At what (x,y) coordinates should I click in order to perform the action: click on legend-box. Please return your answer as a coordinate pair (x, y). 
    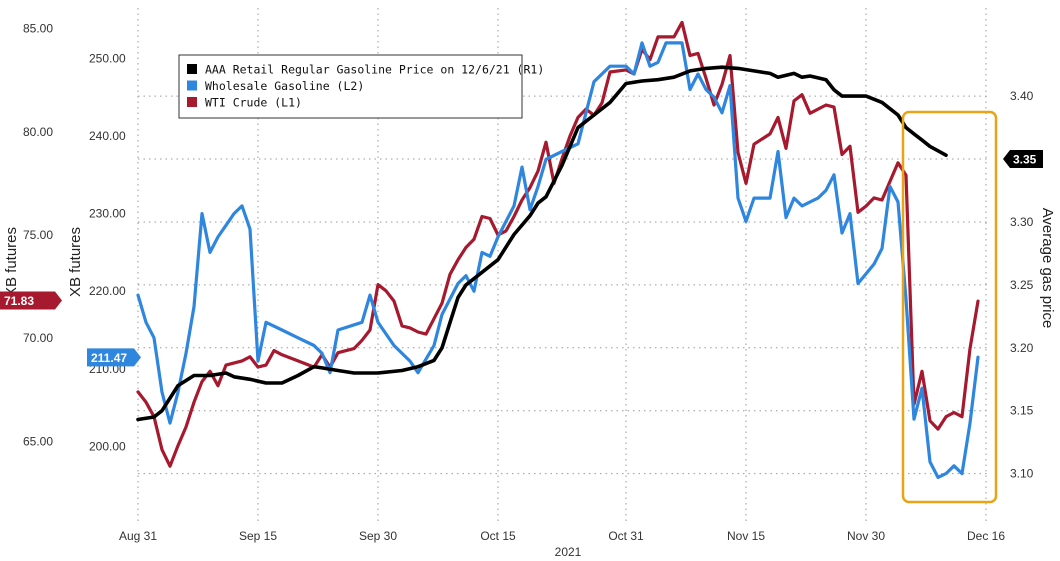
    Looking at the image, I should click on (350, 86).